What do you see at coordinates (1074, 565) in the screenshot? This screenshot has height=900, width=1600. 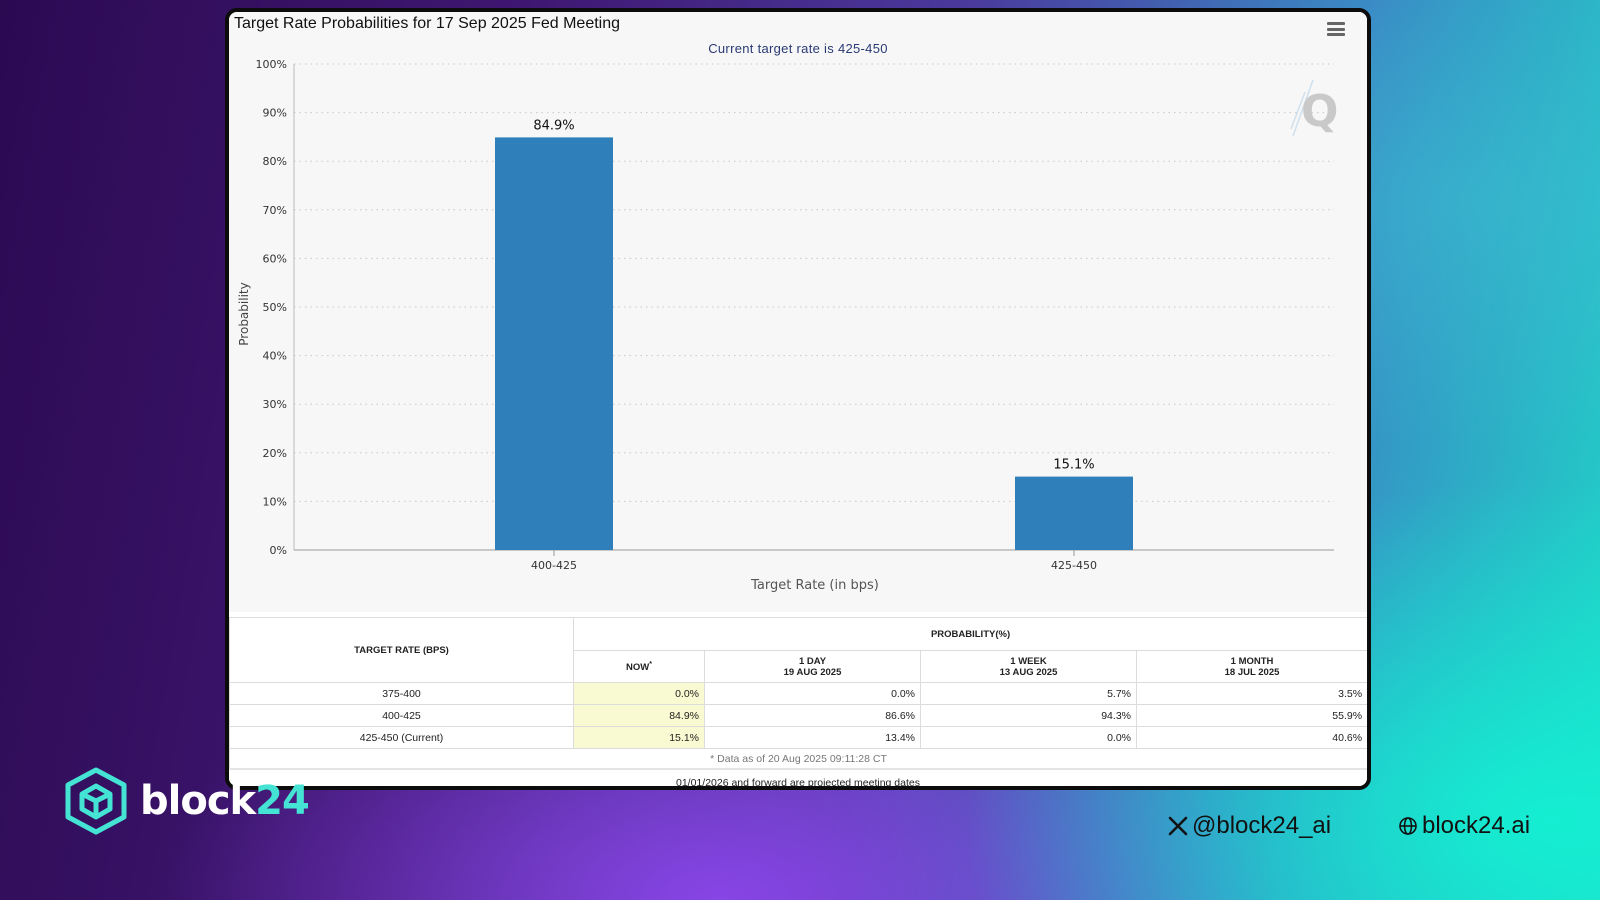 I see `x-tick-label: 425-450` at bounding box center [1074, 565].